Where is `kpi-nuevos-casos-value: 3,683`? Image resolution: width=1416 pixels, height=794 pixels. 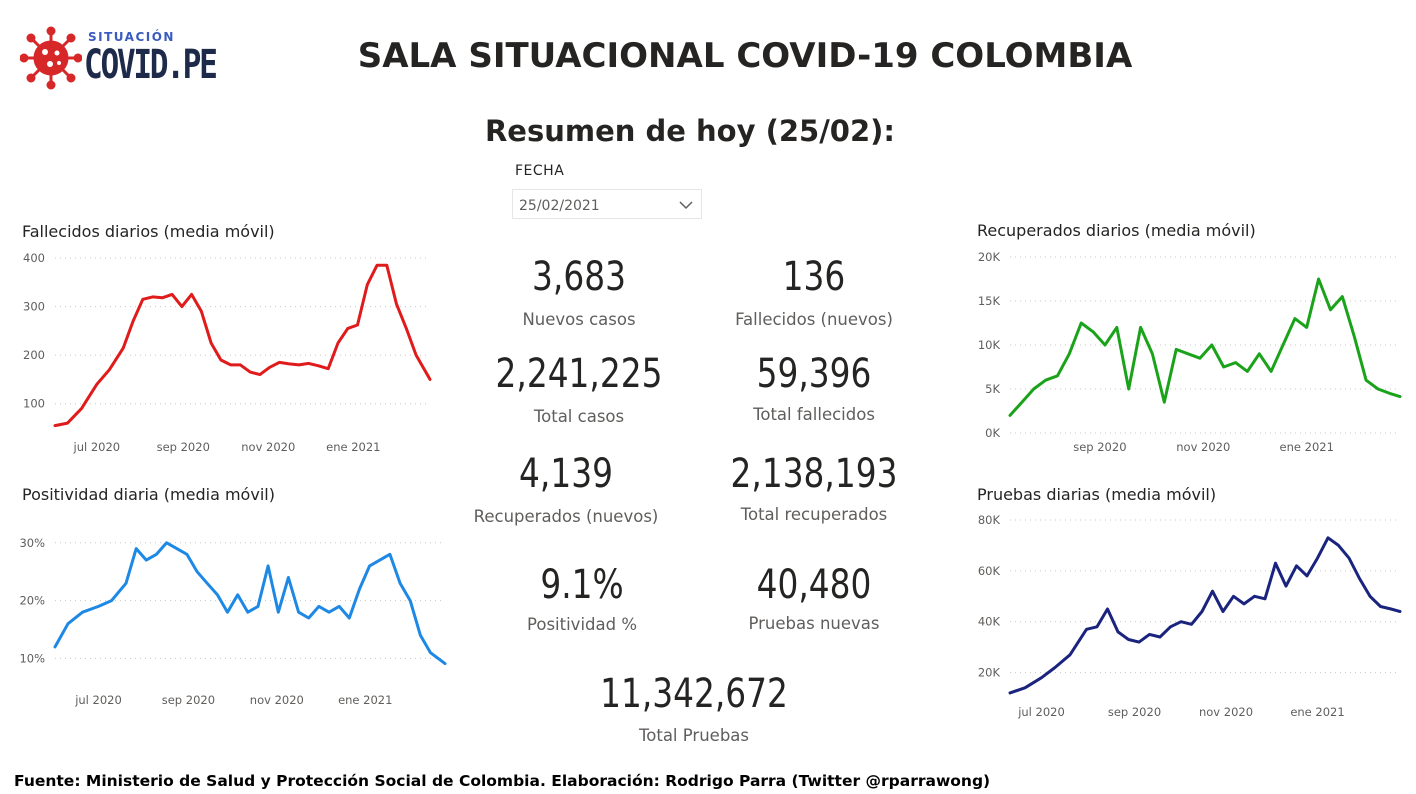 kpi-nuevos-casos-value: 3,683 is located at coordinates (579, 277).